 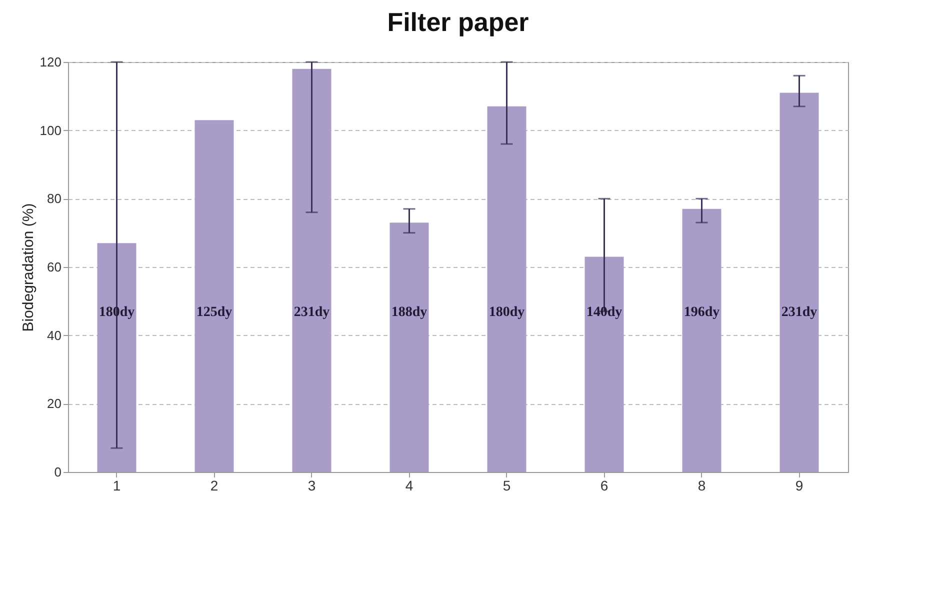 I want to click on y-tick-label: 100, so click(x=51, y=130).